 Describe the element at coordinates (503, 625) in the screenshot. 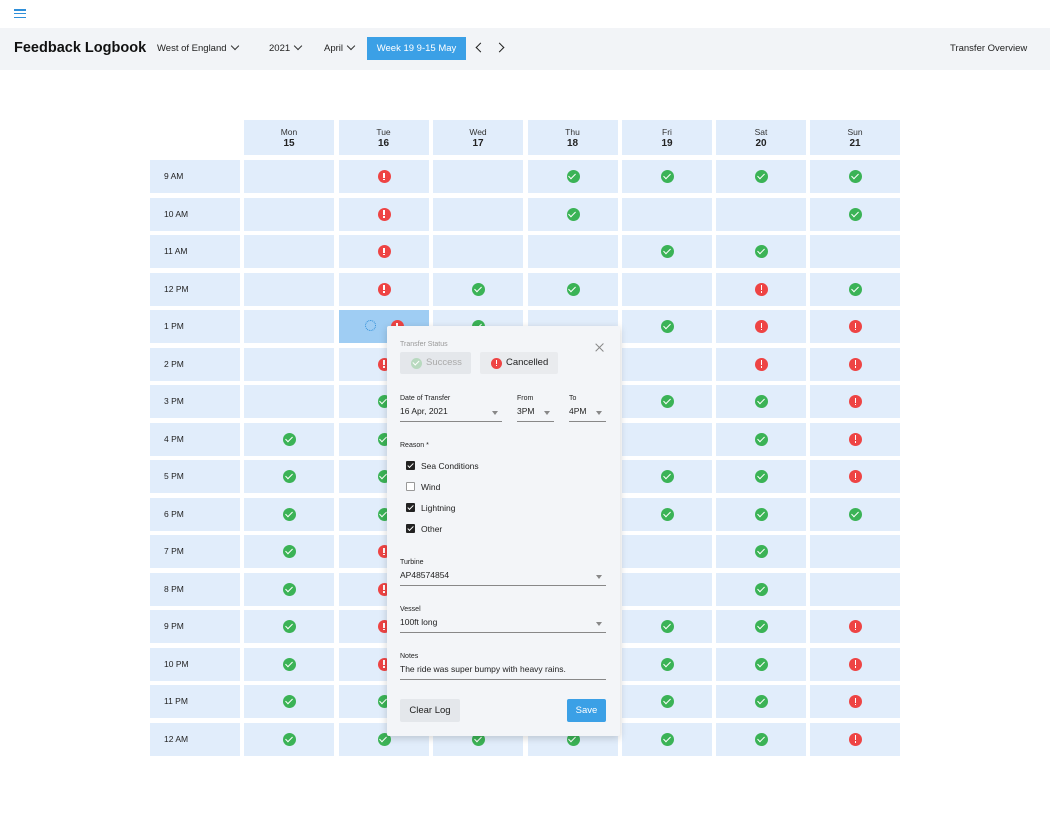

I see `vessel-select: 100ft long` at that location.